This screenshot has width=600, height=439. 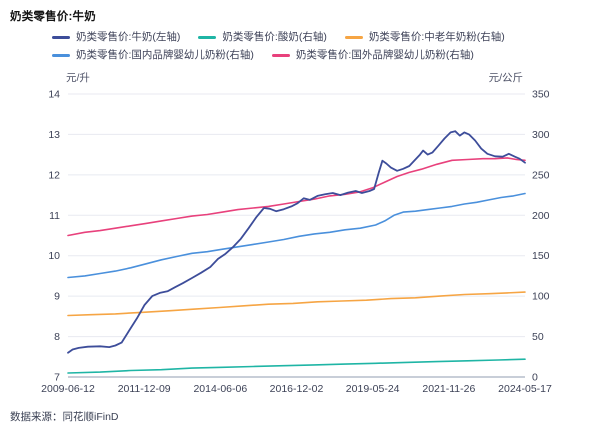 I want to click on x-axis-tick-label: 2009-06-12, so click(x=68, y=389).